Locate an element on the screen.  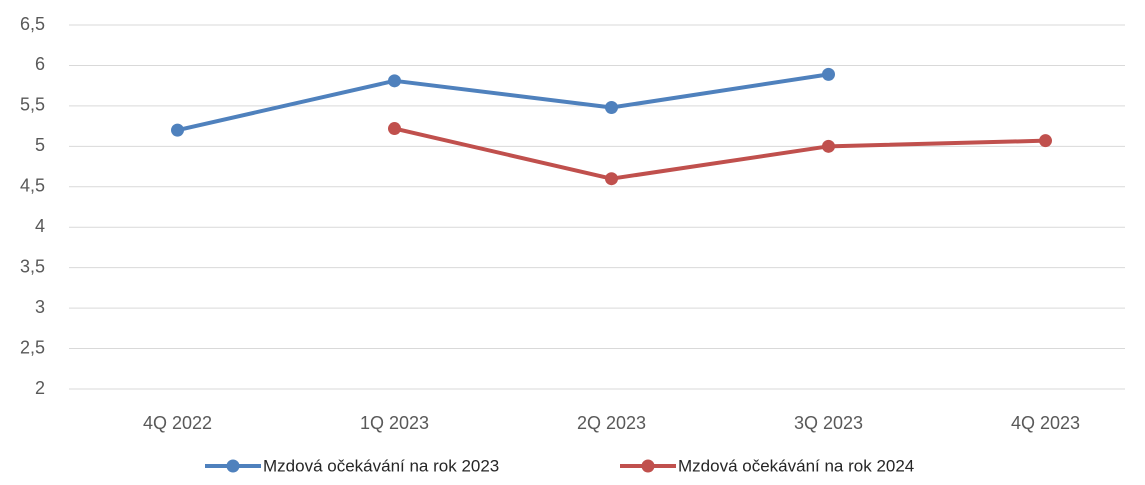
x-tick-label: 4Q 2023 is located at coordinates (1045, 423).